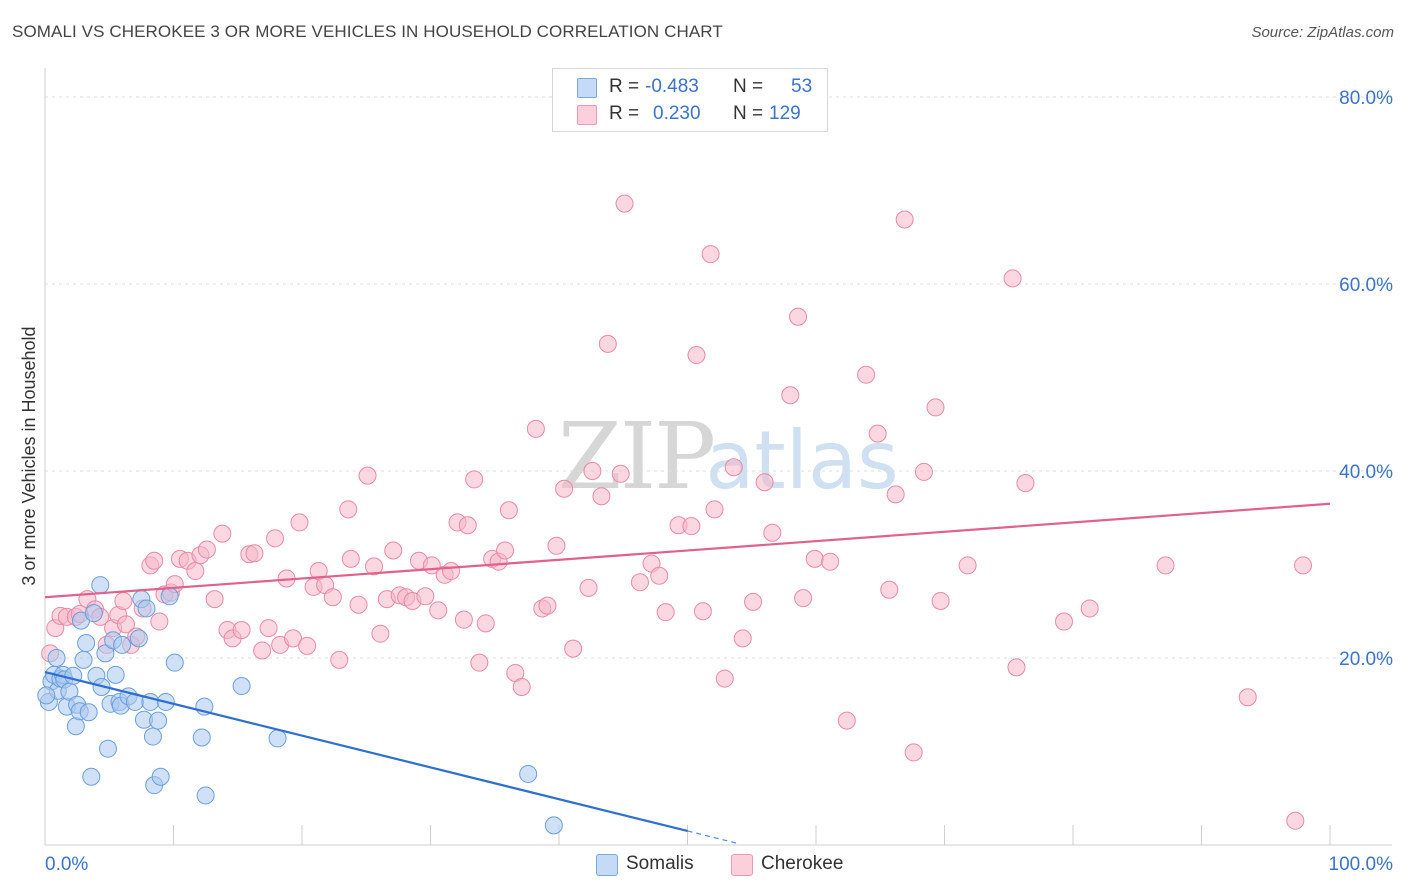  Describe the element at coordinates (587, 115) in the screenshot. I see `legend-swatch-cherokee` at that location.